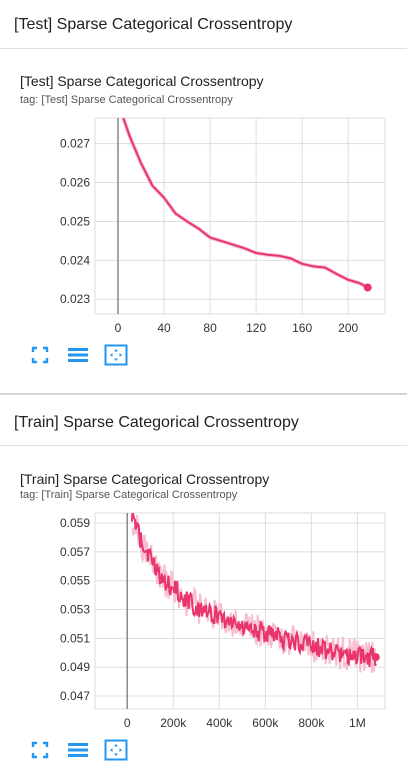 The width and height of the screenshot is (407, 783). I want to click on y-tick-label: 0.026, so click(75, 183).